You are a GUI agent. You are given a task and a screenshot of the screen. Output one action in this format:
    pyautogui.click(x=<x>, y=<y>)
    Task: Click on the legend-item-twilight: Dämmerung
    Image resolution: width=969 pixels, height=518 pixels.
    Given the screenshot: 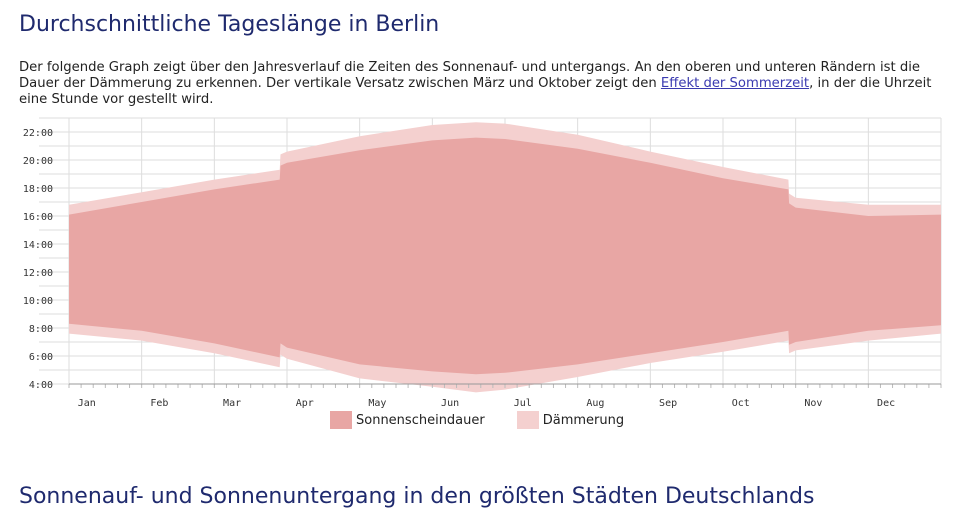 What is the action you would take?
    pyautogui.click(x=570, y=420)
    